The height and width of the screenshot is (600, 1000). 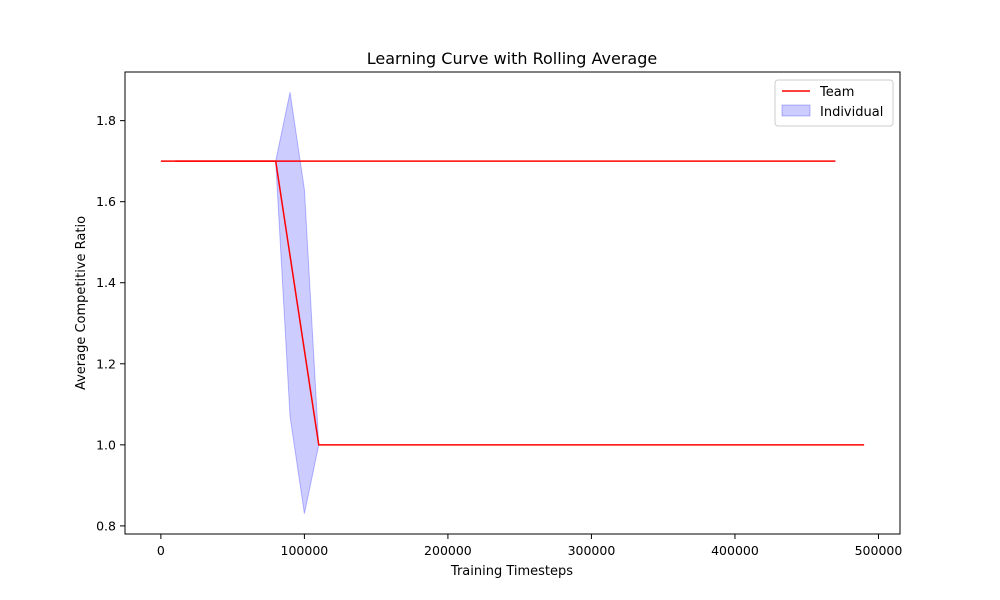 I want to click on y-tick-label-4: 1.6, so click(x=106, y=201).